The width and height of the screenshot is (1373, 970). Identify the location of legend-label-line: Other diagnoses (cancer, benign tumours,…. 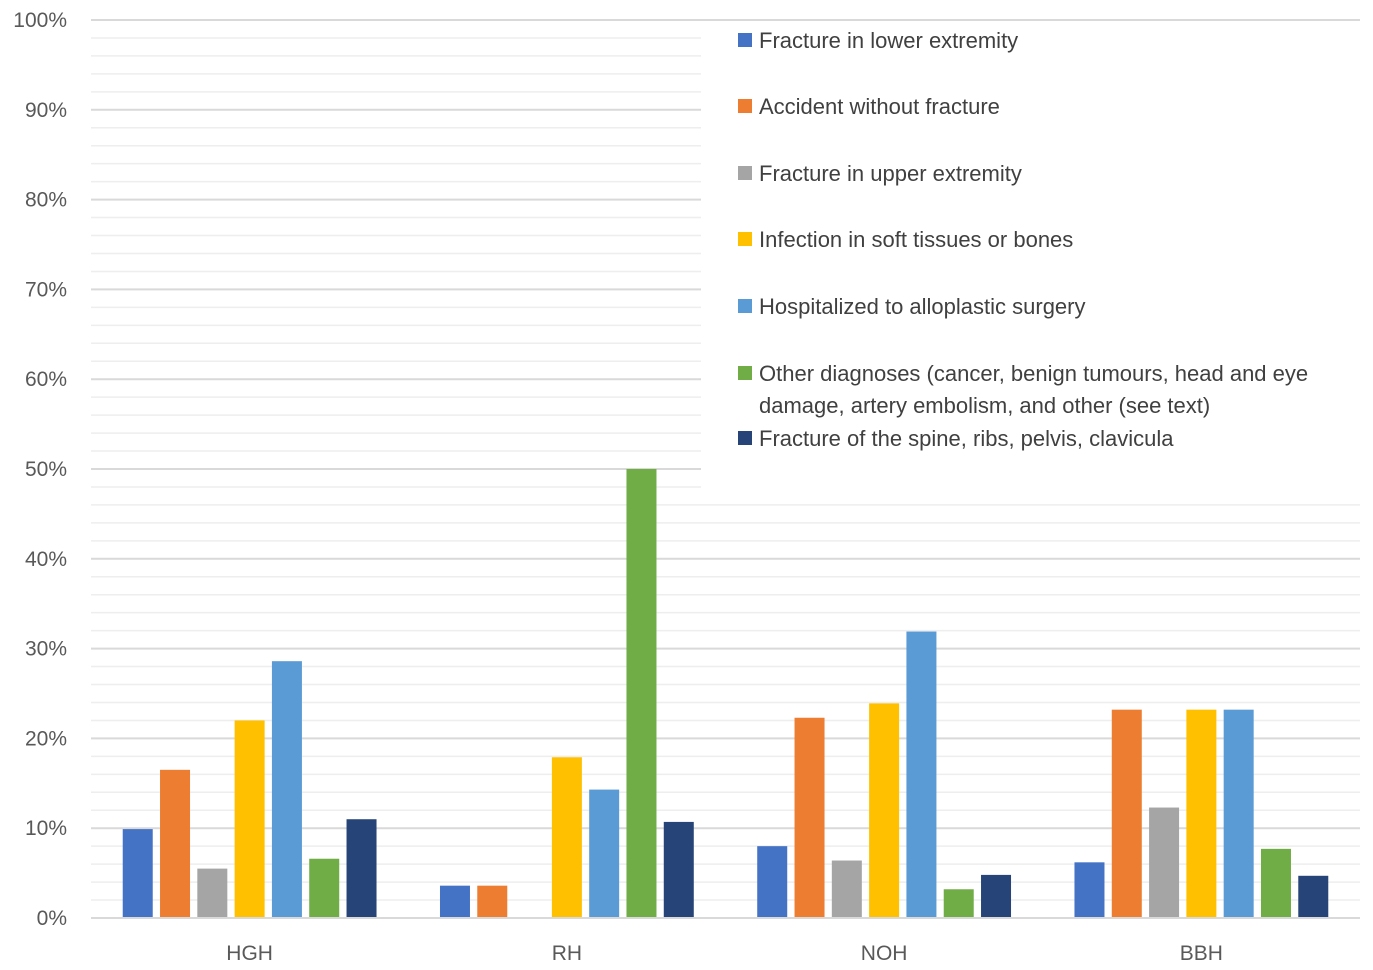
(1033, 373).